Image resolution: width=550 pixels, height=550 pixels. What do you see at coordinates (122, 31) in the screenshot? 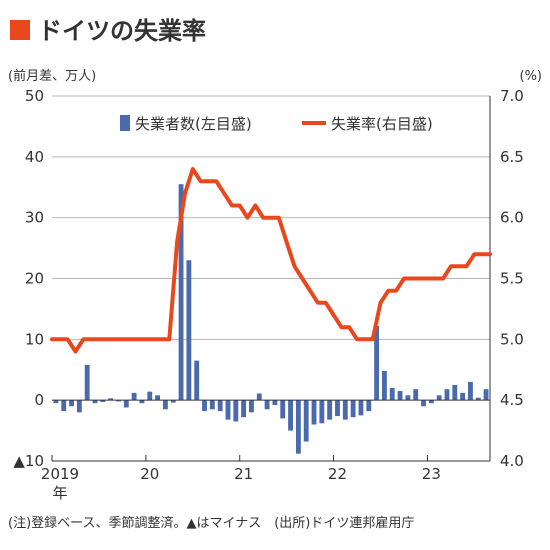
I see `chart-title: ドイツの失業率` at bounding box center [122, 31].